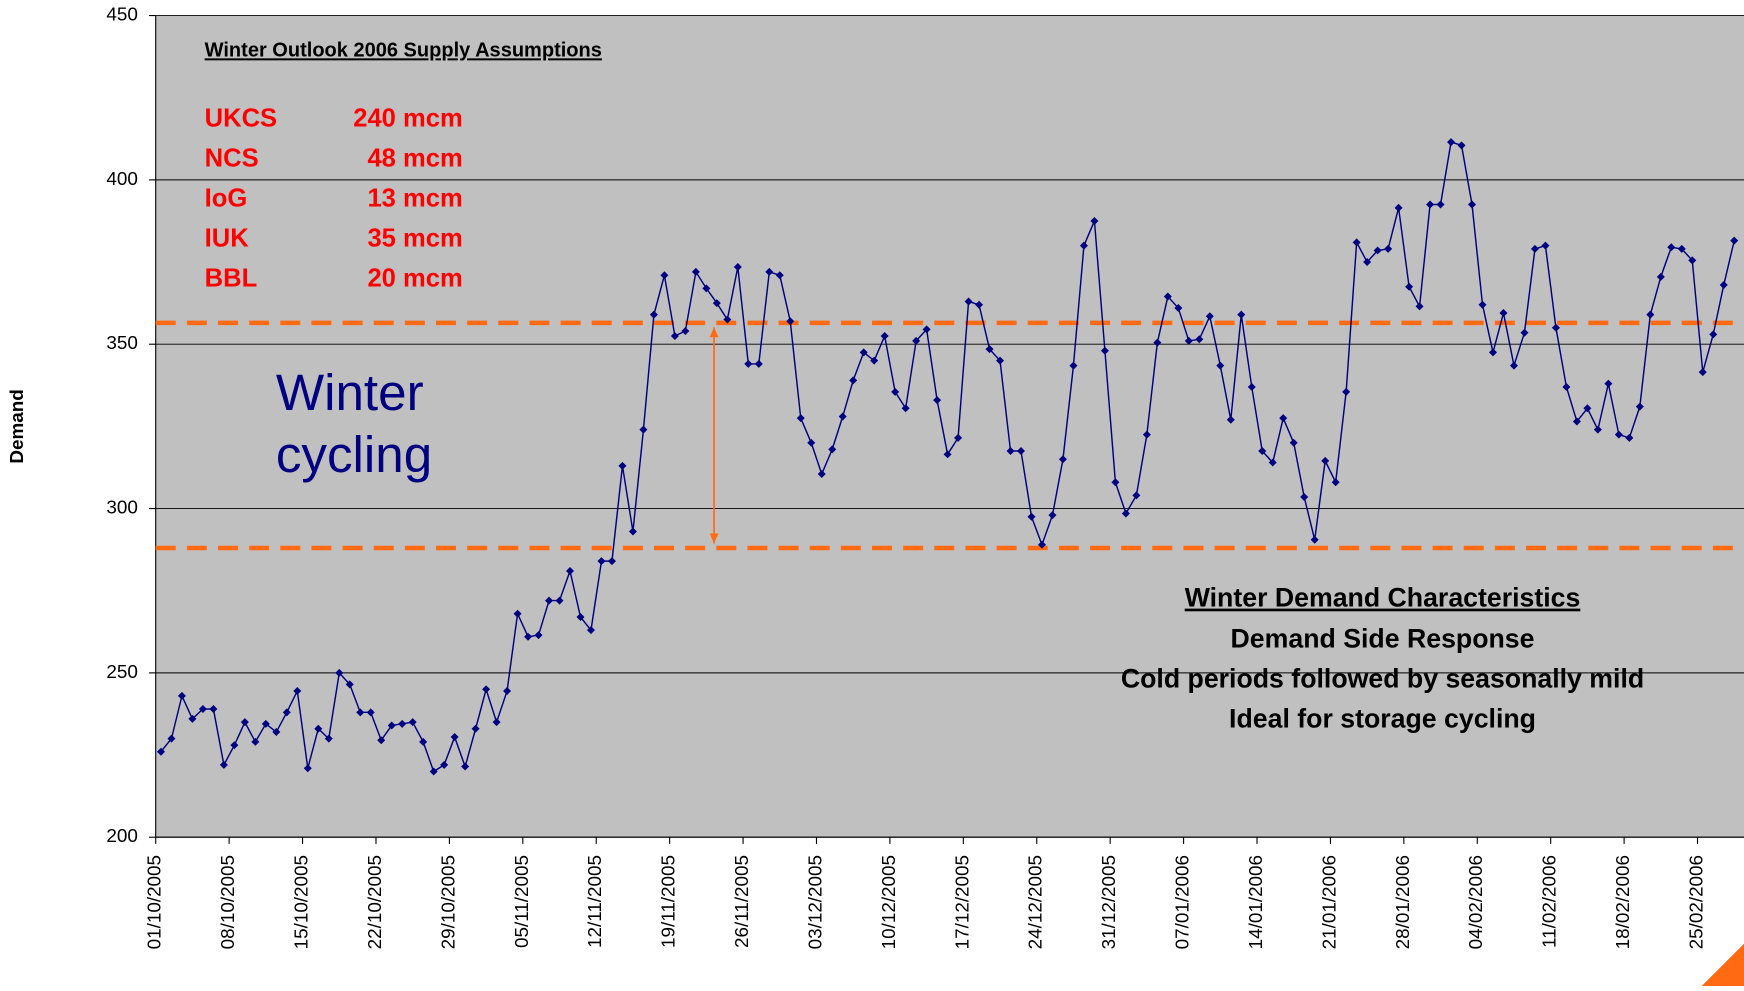  What do you see at coordinates (350, 392) in the screenshot?
I see `annotation: Winter` at bounding box center [350, 392].